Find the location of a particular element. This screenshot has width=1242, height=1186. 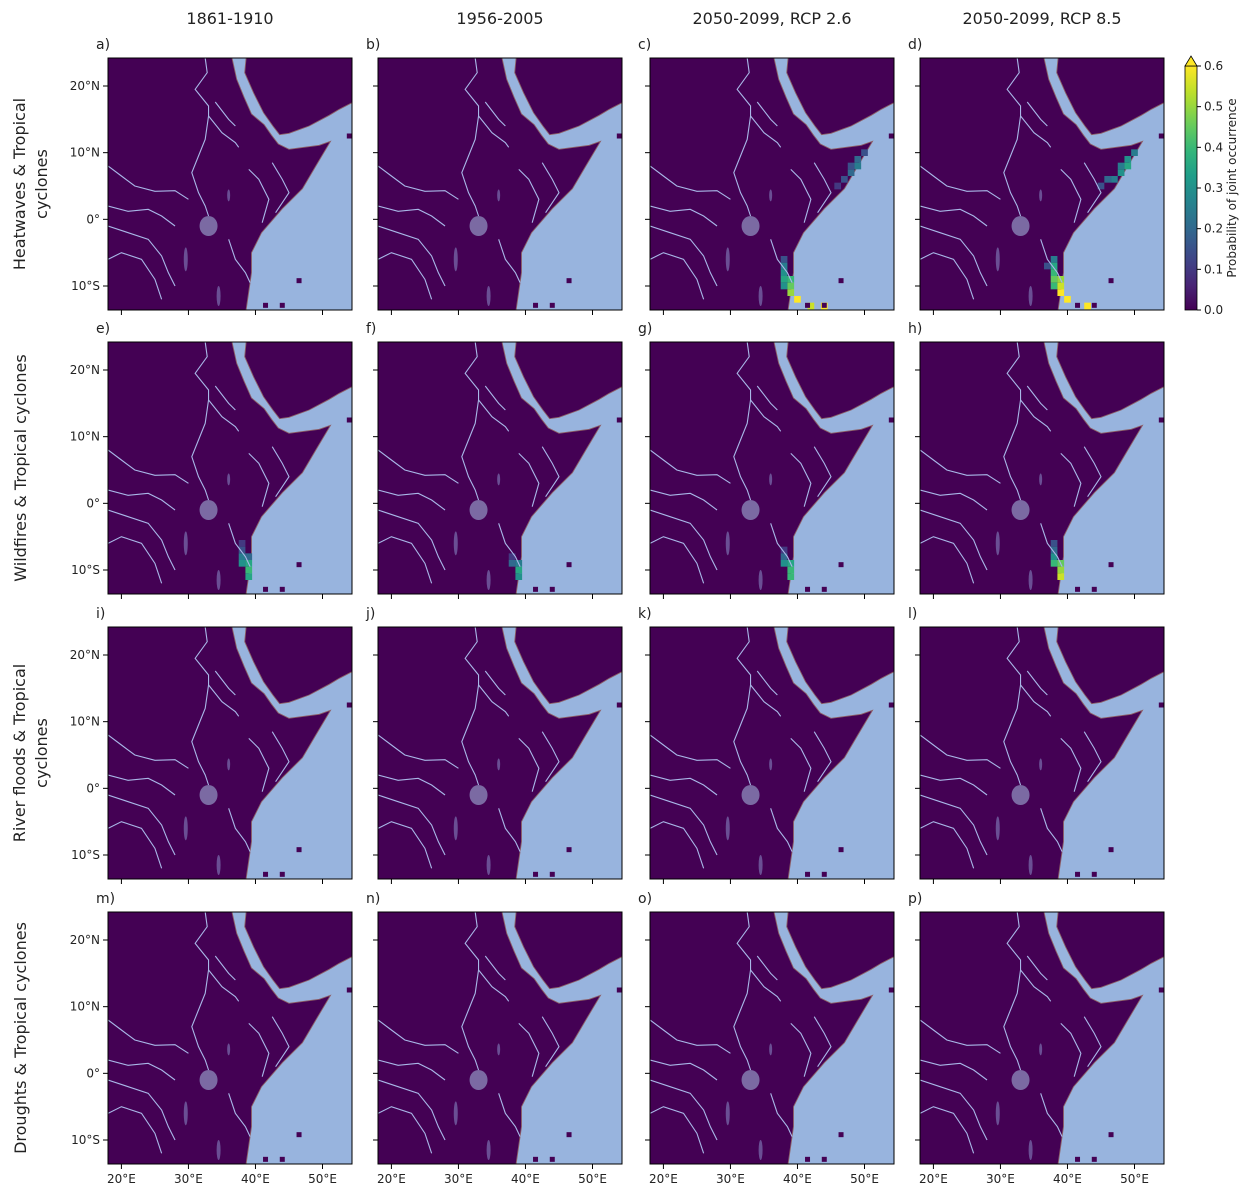

panel-label: e) is located at coordinates (103, 329).